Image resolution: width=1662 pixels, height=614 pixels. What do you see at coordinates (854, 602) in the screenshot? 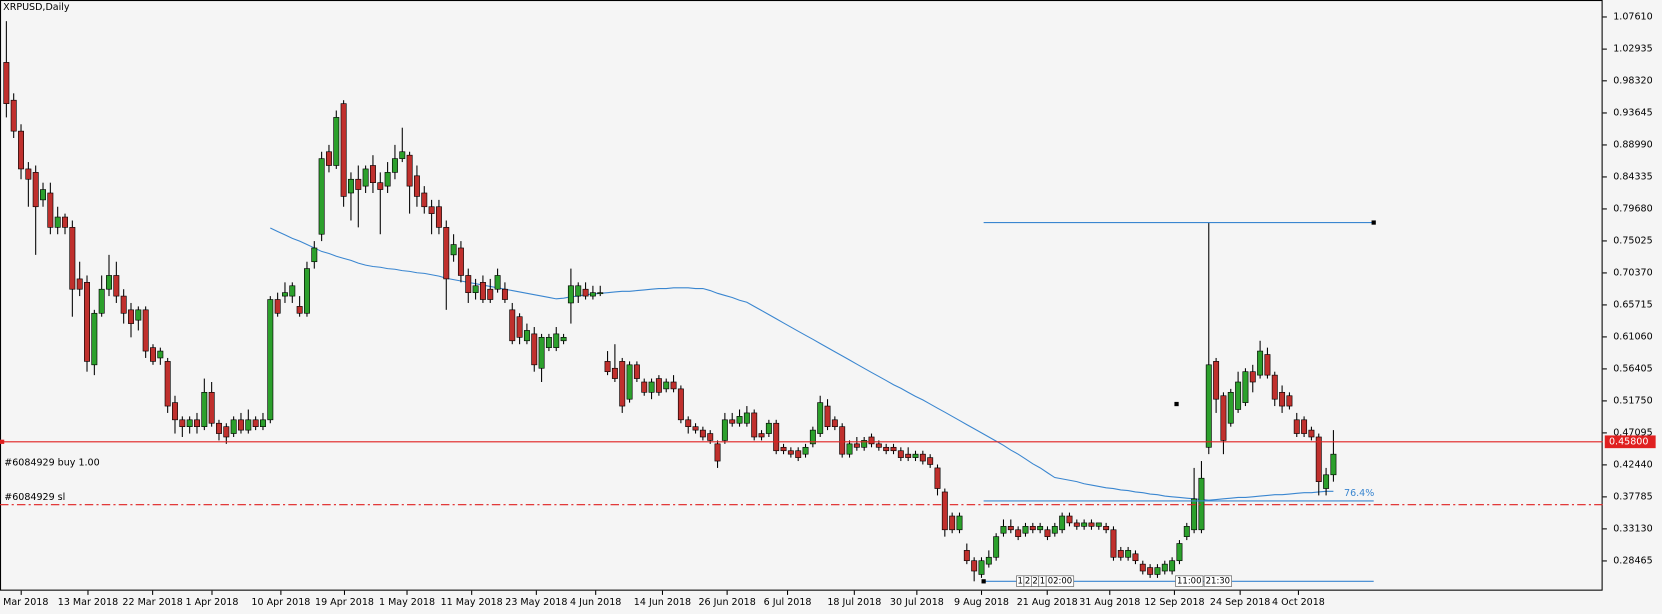
I see `x-tick-label: 18 Jul 2018` at bounding box center [854, 602].